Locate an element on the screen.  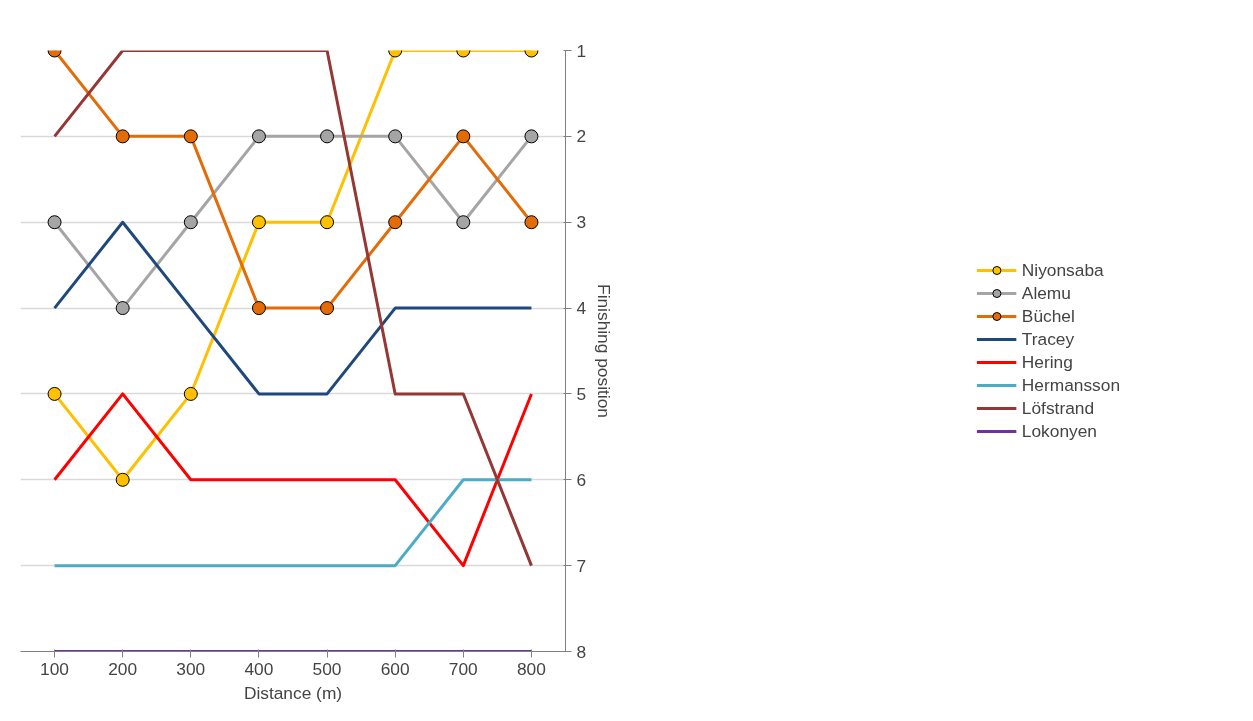
y-tick-label: 5 is located at coordinates (581, 393).